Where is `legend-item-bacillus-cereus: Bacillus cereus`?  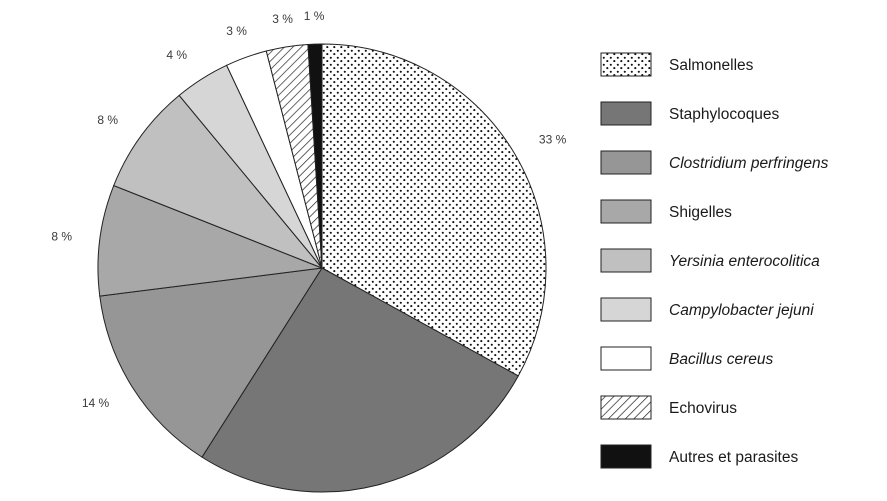 legend-item-bacillus-cereus: Bacillus cereus is located at coordinates (686, 358).